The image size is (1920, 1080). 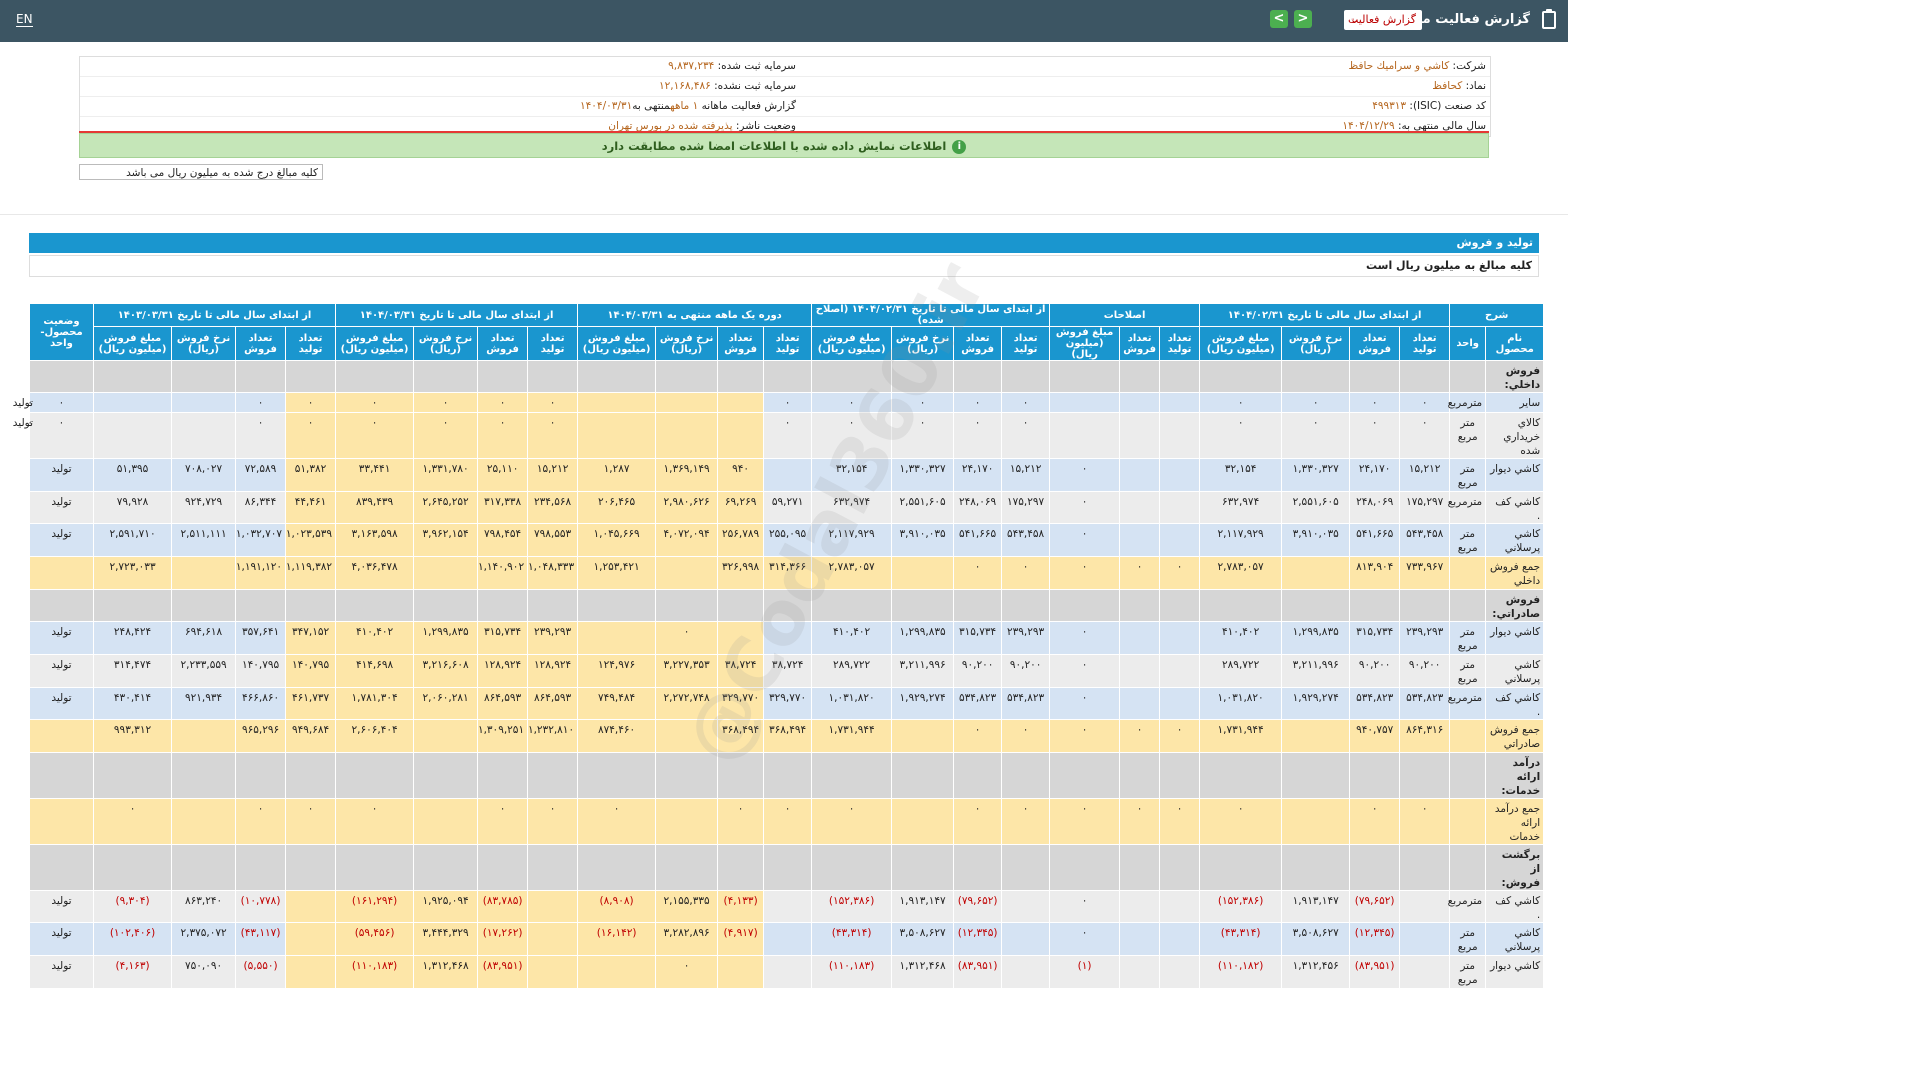 I want to click on table-cell: ۹۰,۲۰۰, so click(x=1026, y=671).